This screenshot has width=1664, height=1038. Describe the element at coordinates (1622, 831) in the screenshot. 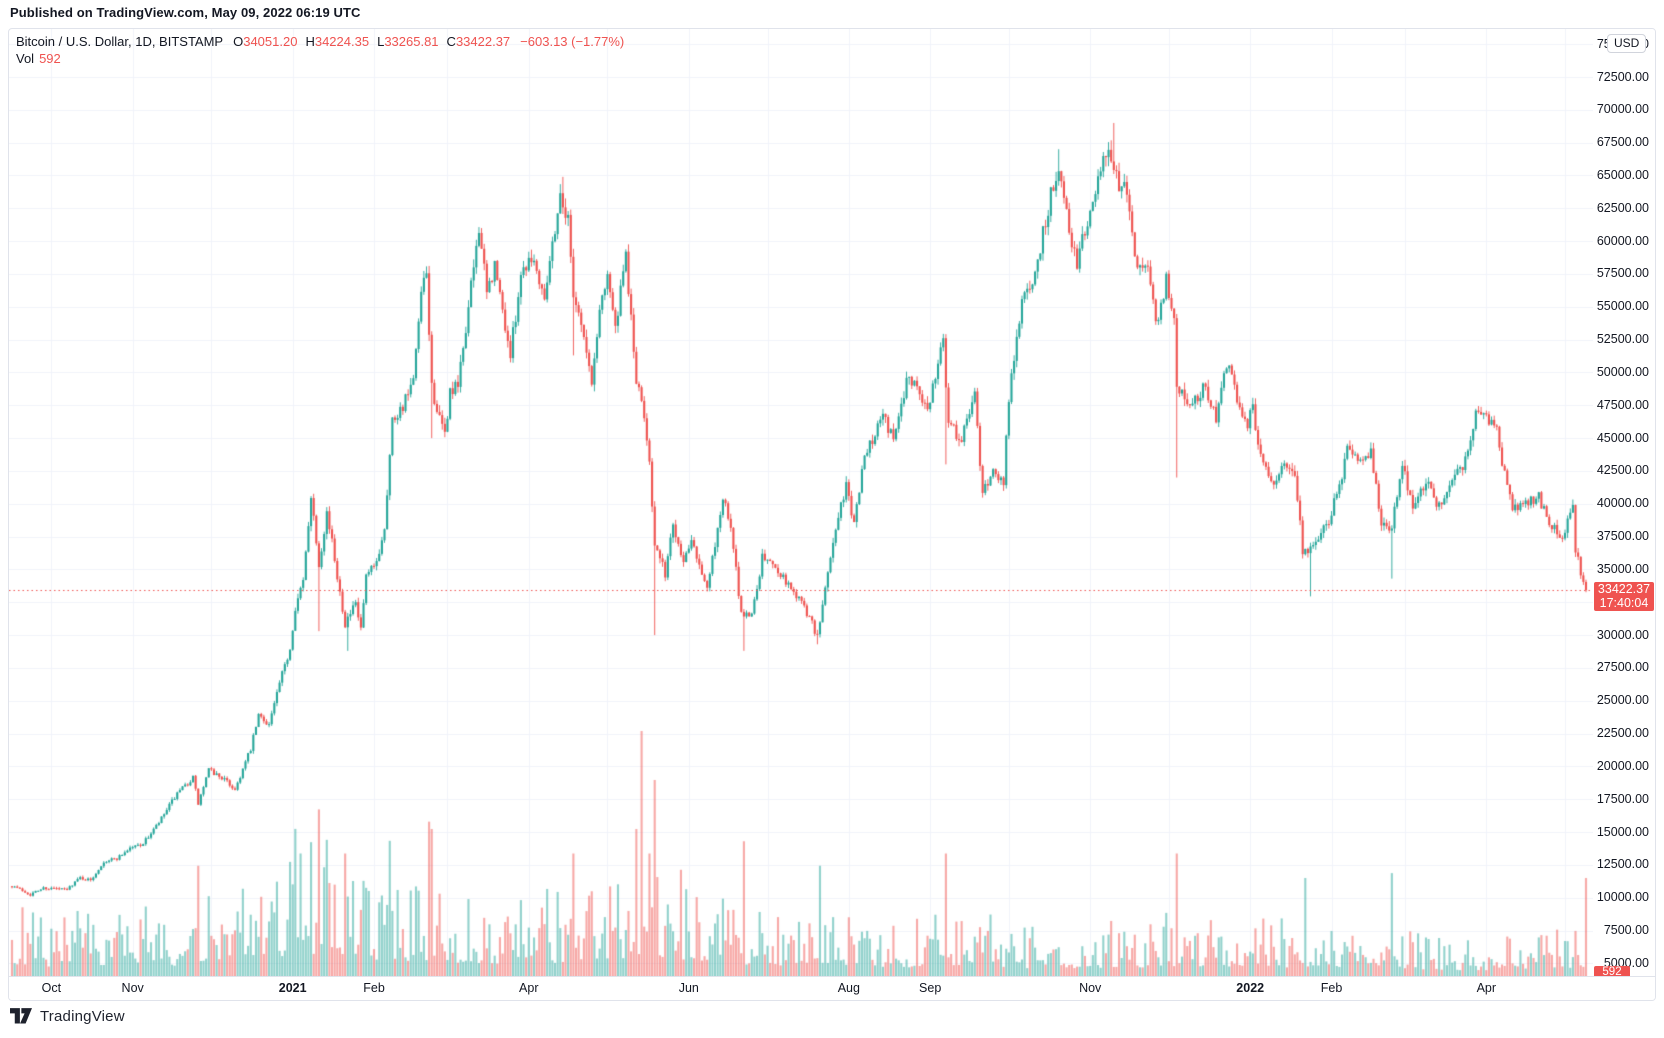

I see `price-tick-label: 15000.00` at that location.